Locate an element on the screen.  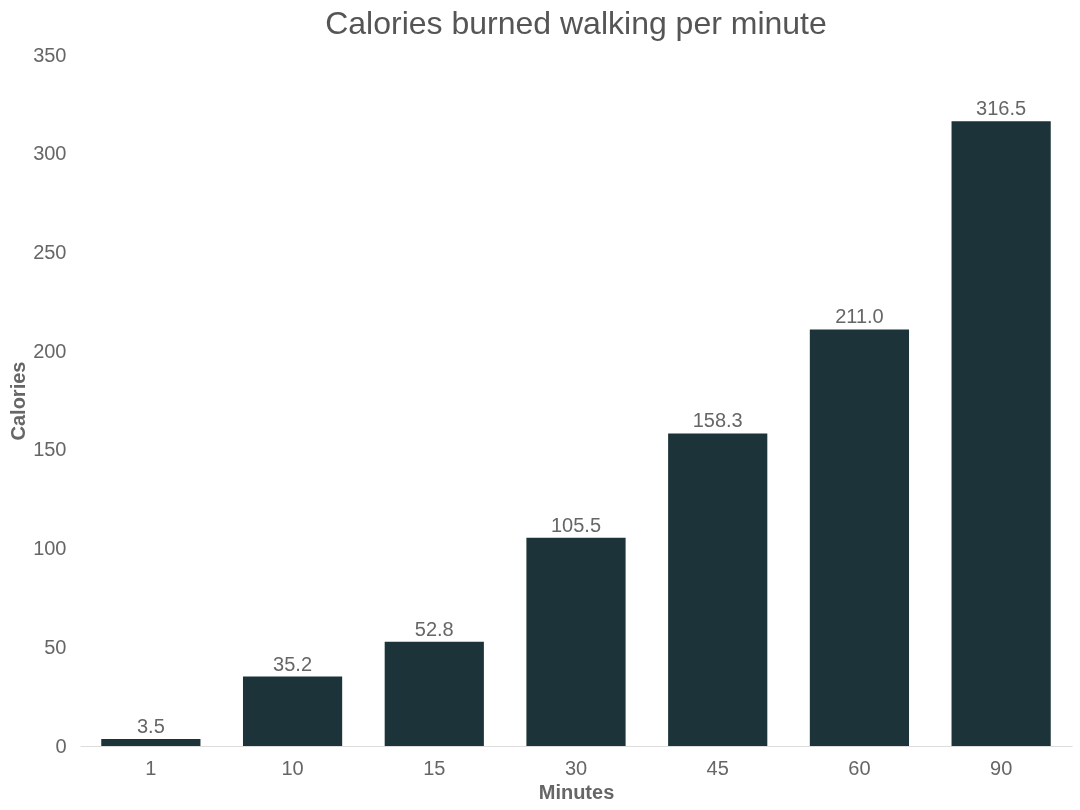
x-tick-label: 45 is located at coordinates (717, 767).